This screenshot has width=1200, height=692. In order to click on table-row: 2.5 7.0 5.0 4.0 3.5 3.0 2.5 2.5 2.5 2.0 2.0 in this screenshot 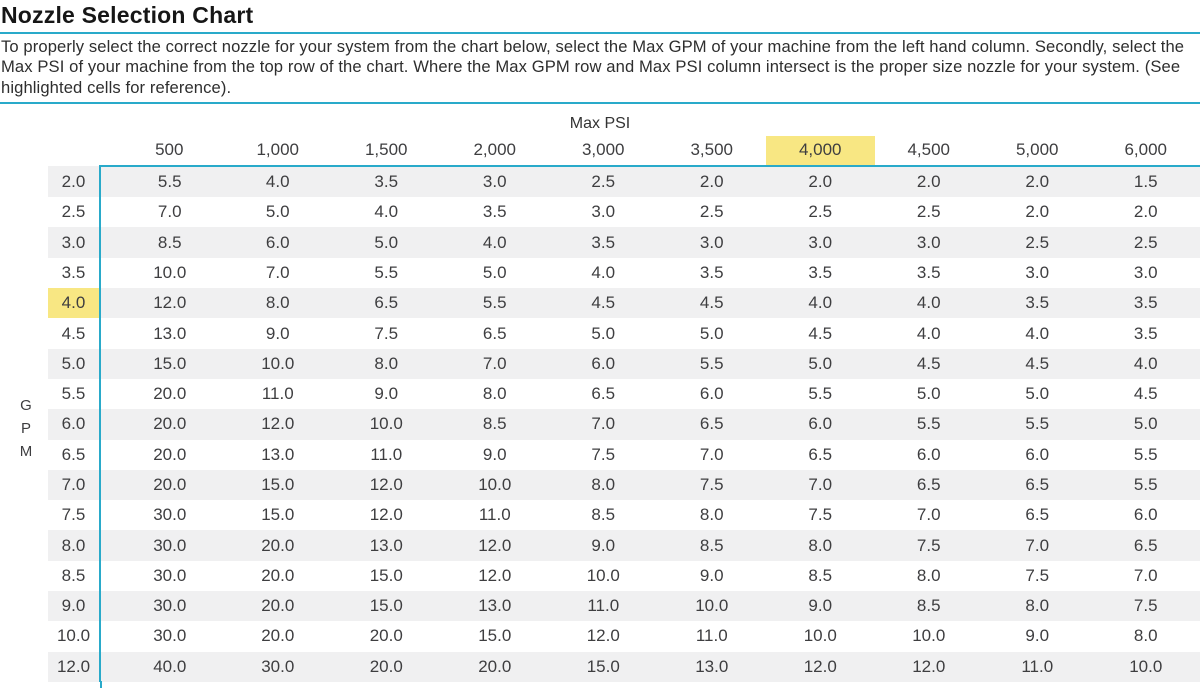, I will do `click(600, 212)`.